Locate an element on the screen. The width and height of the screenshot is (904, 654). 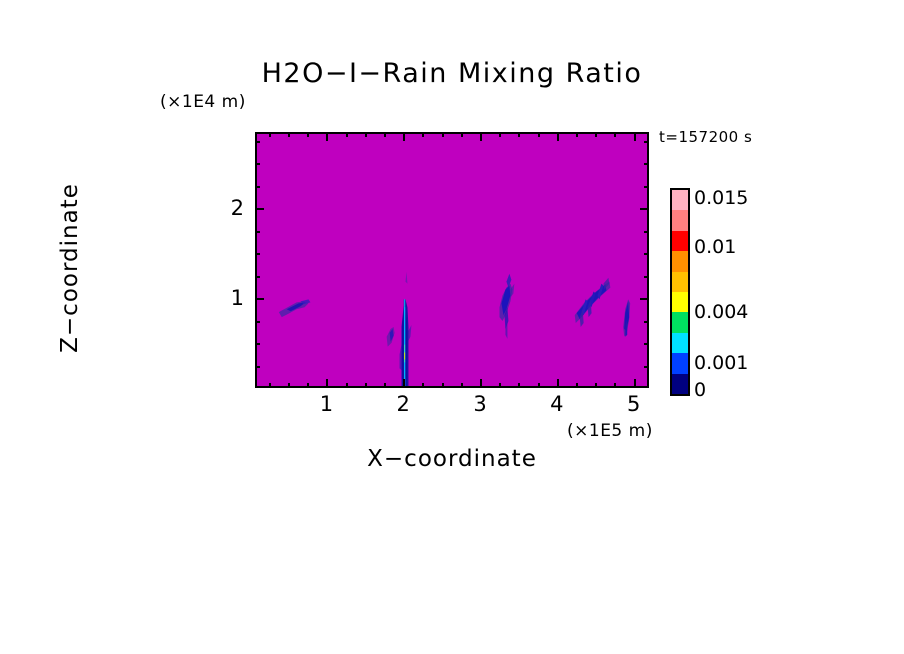
feature-streaks-x4p3 is located at coordinates (592, 302).